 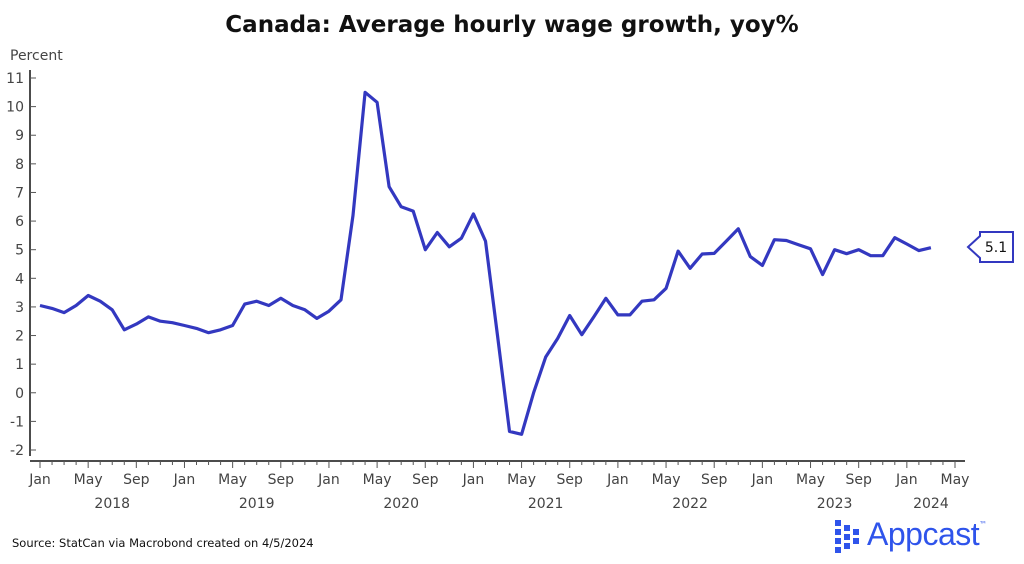 I want to click on y-tick-label: -1, so click(x=17, y=422).